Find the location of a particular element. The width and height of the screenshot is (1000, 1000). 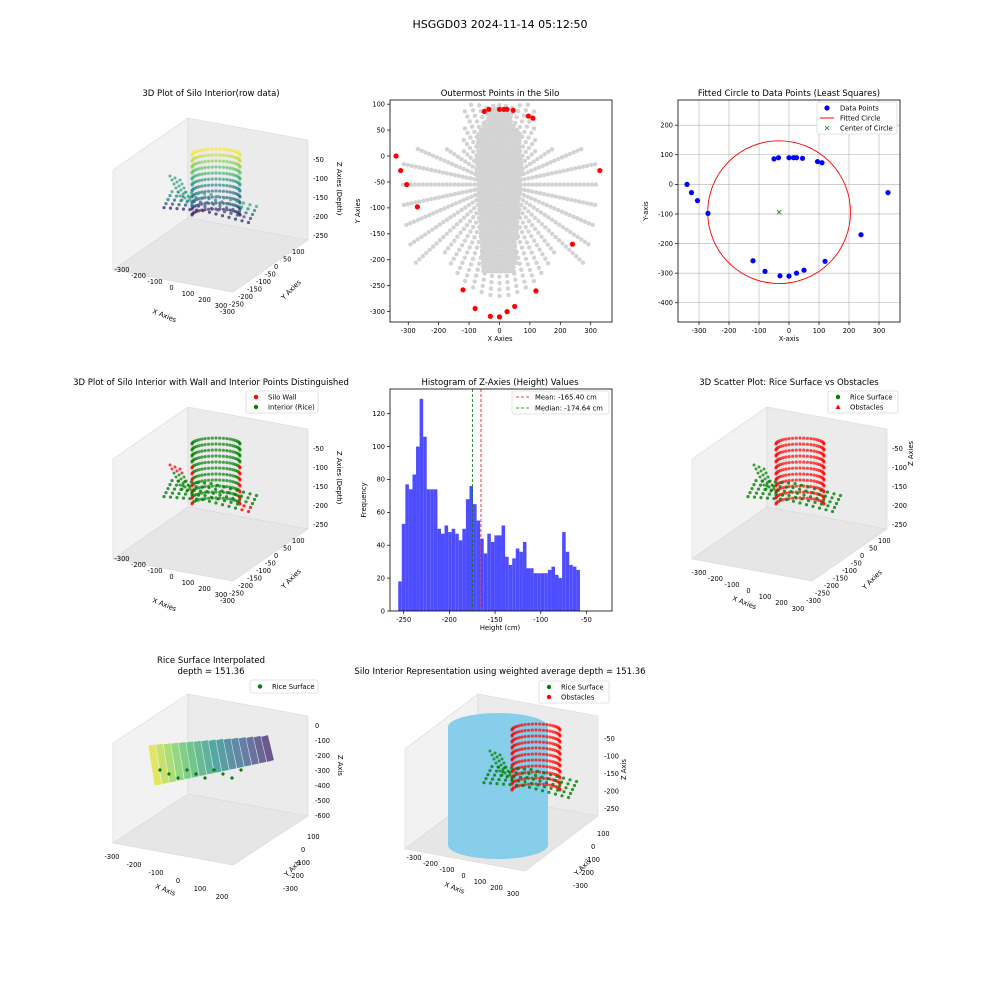

surface-strip is located at coordinates (267, 748).